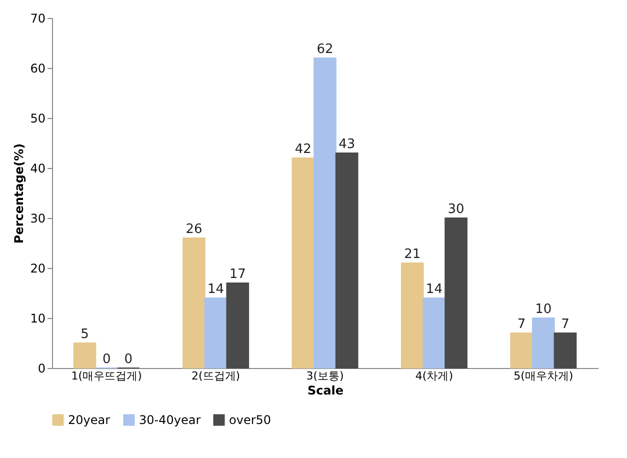  I want to click on y-tick-label: 70, so click(38, 19).